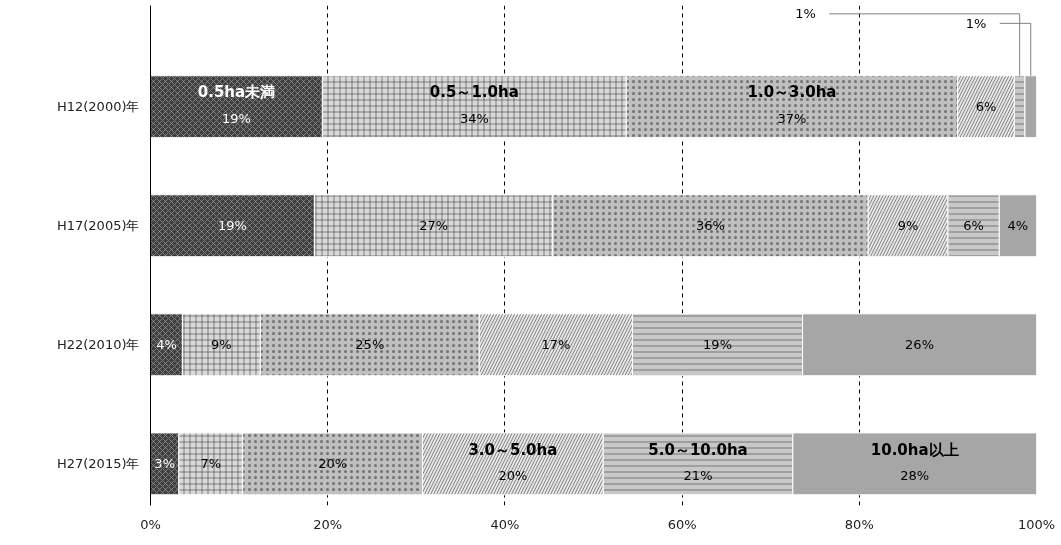  What do you see at coordinates (164, 464) in the screenshot?
I see `data-label: 3%` at bounding box center [164, 464].